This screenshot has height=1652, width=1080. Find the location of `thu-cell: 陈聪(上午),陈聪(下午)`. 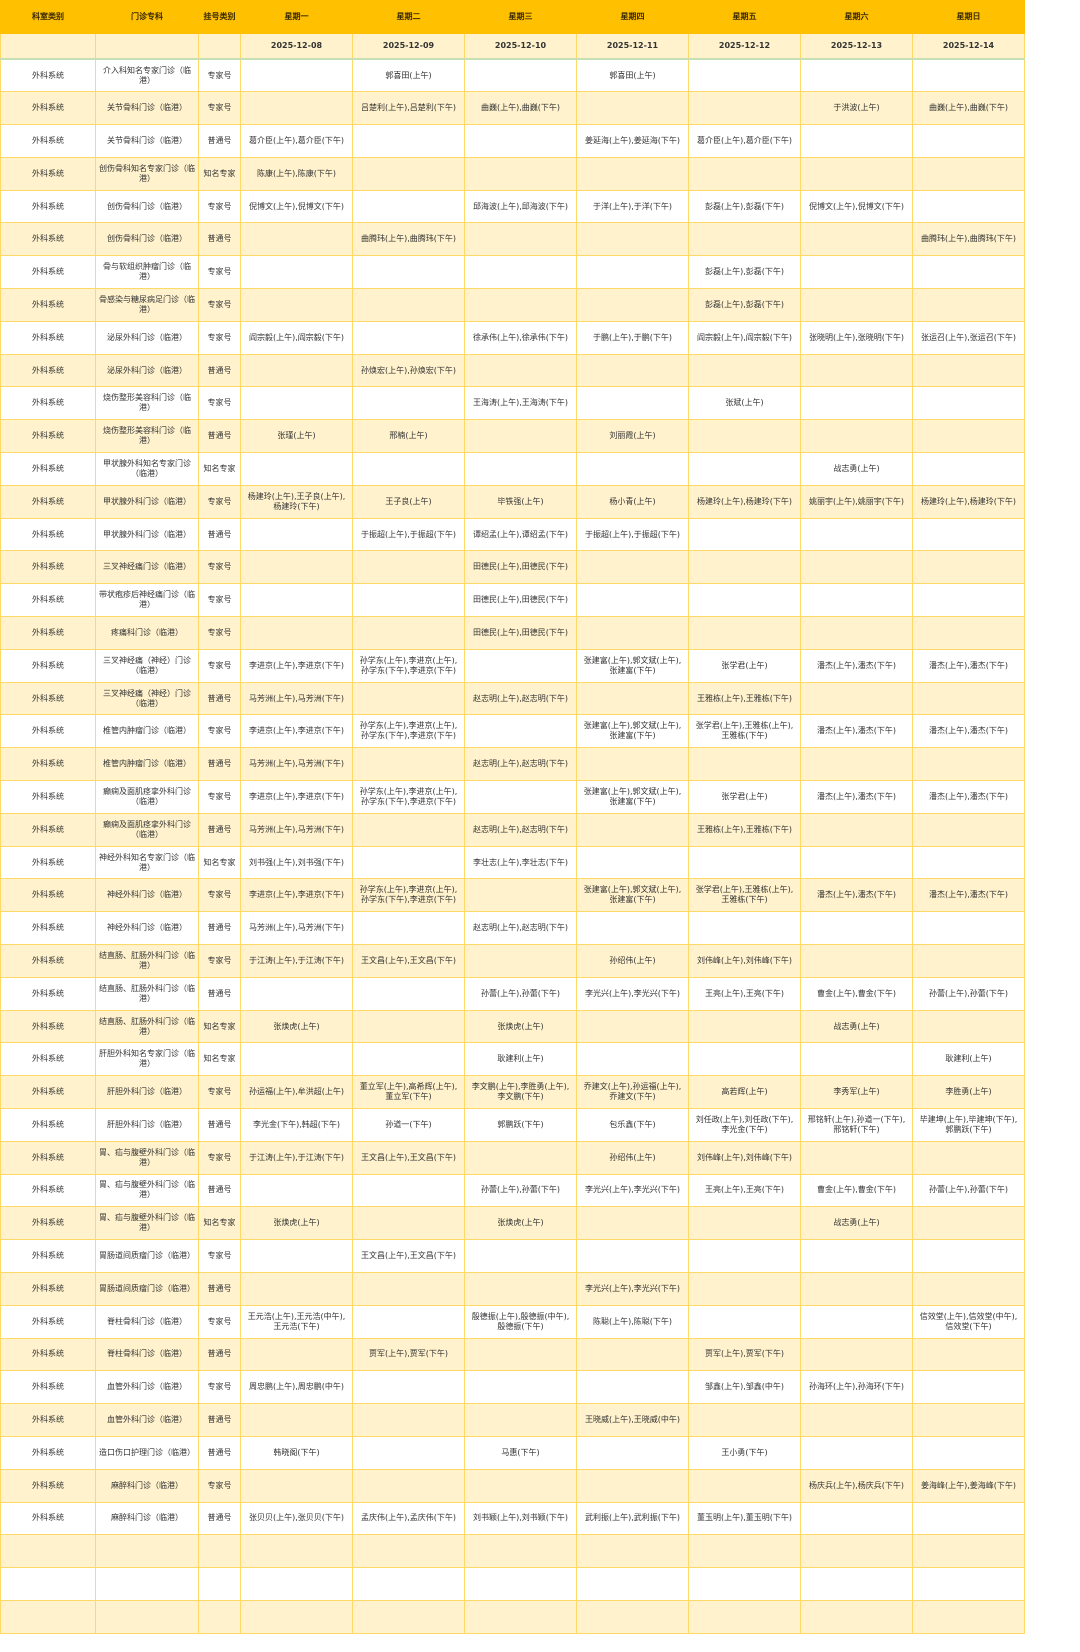

thu-cell: 陈聪(上午),陈聪(下午) is located at coordinates (632, 1321).